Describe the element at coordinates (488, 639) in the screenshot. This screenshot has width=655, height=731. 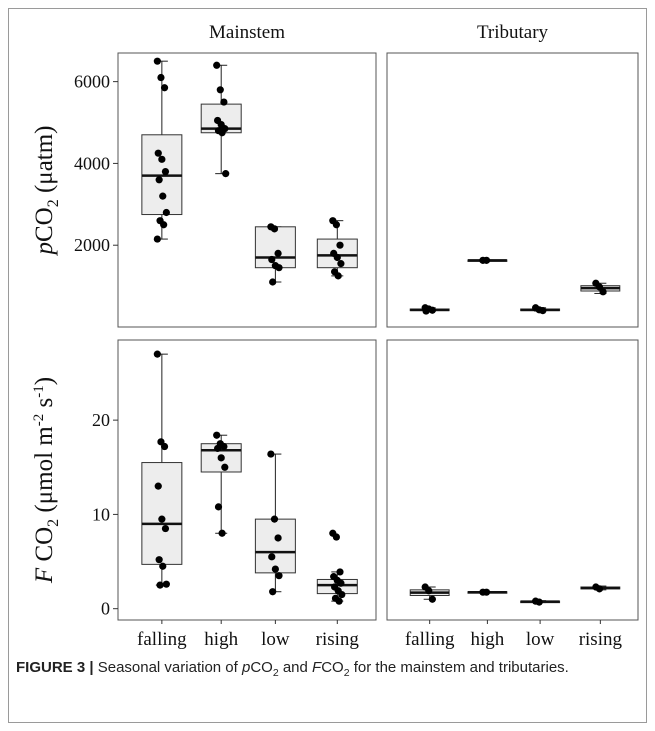
I see `x-tick-label-high: high` at that location.